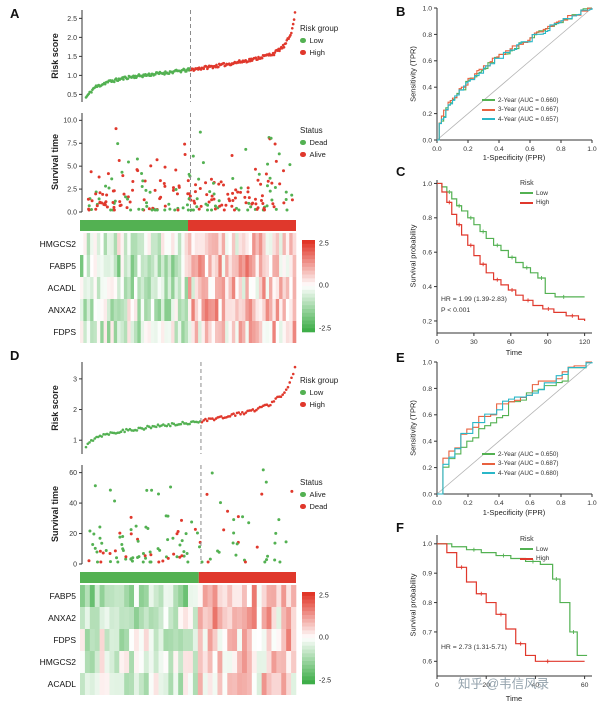 Image resolution: width=600 pixels, height=707 pixels. What do you see at coordinates (72, 95) in the screenshot?
I see `svg-text: 0.5` at bounding box center [72, 95].